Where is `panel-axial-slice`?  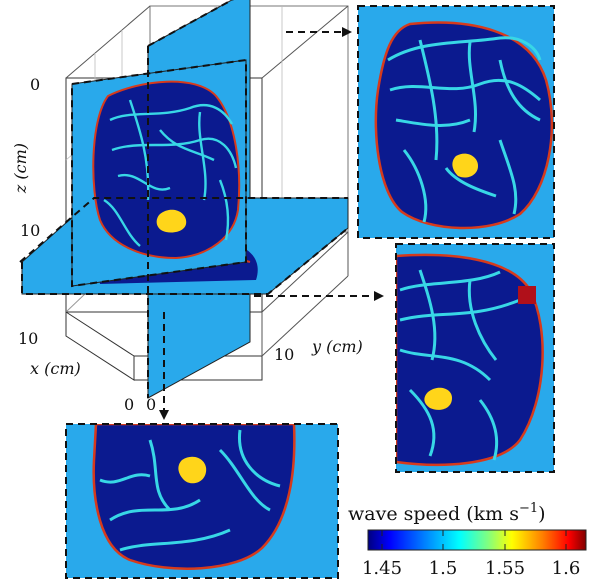
panel-axial-slice is located at coordinates (202, 501).